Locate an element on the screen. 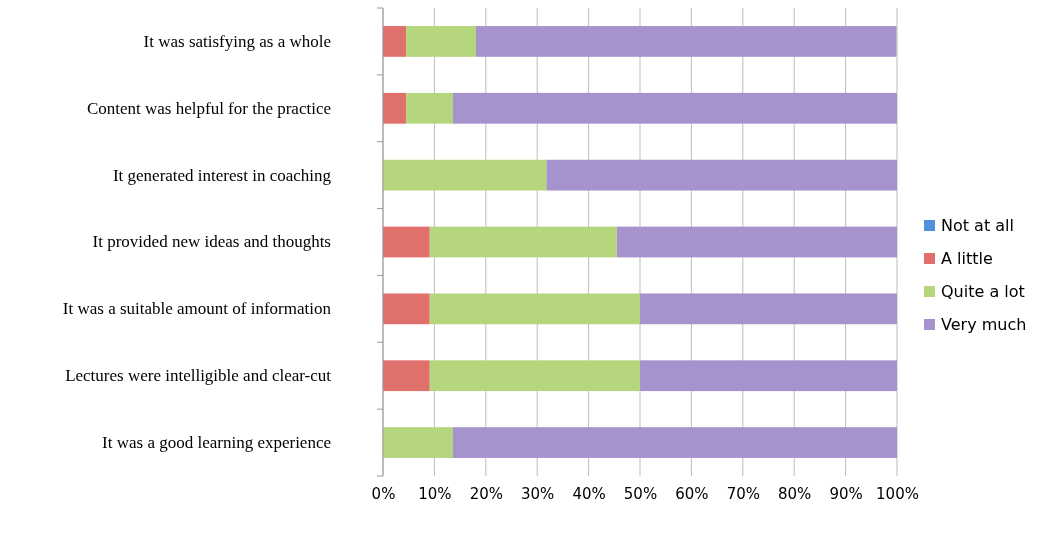 This screenshot has width=1046, height=546. x-tick-label: 40% is located at coordinates (589, 493).